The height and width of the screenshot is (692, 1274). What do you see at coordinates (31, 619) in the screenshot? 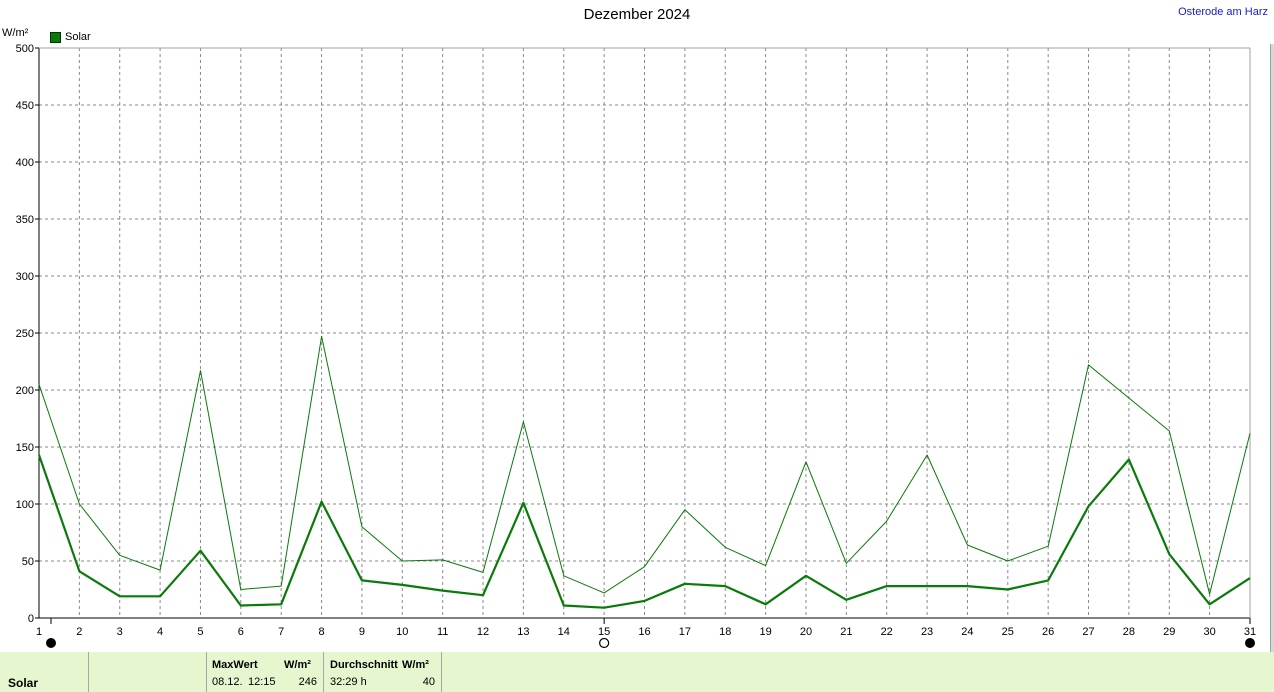
I see `y-tick-label: 0` at bounding box center [31, 619].